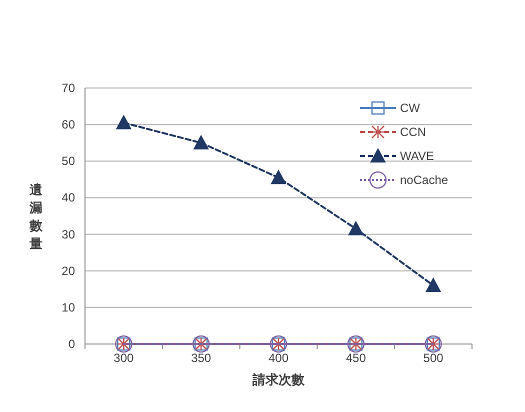 This screenshot has width=525, height=412. Describe the element at coordinates (72, 344) in the screenshot. I see `y-tick-label: 0` at that location.